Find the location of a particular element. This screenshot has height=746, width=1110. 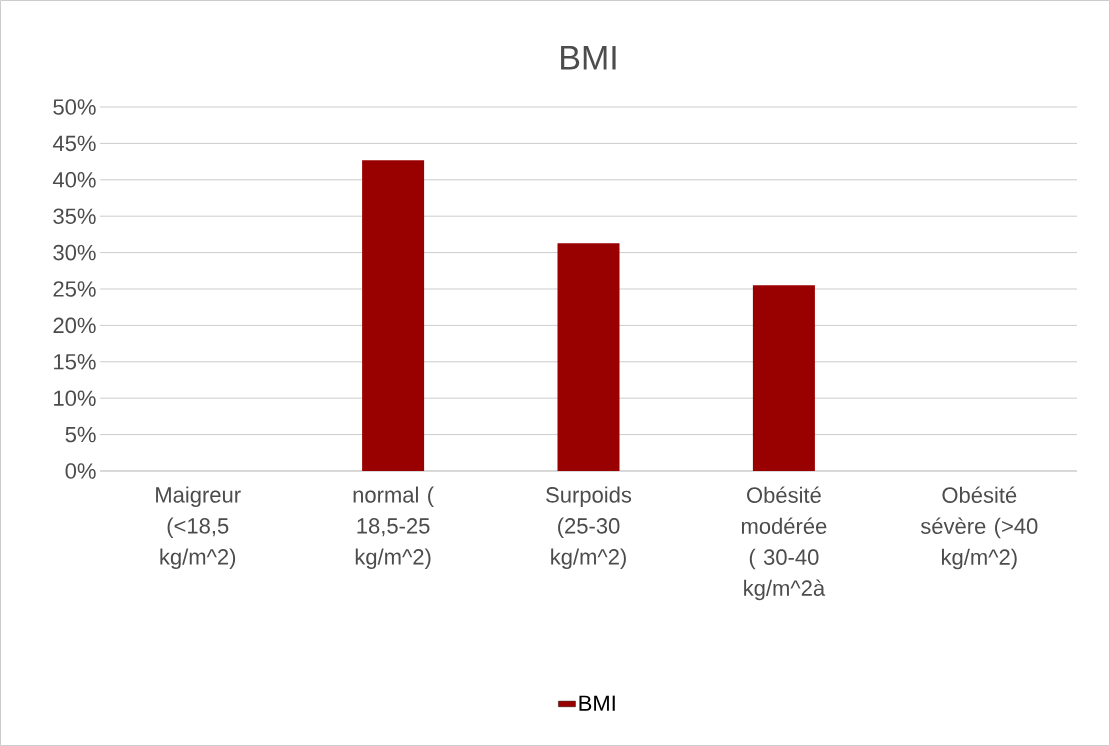

x-tick-label: Obésité modérée ( 30-40 kg/m^2à is located at coordinates (784, 543).